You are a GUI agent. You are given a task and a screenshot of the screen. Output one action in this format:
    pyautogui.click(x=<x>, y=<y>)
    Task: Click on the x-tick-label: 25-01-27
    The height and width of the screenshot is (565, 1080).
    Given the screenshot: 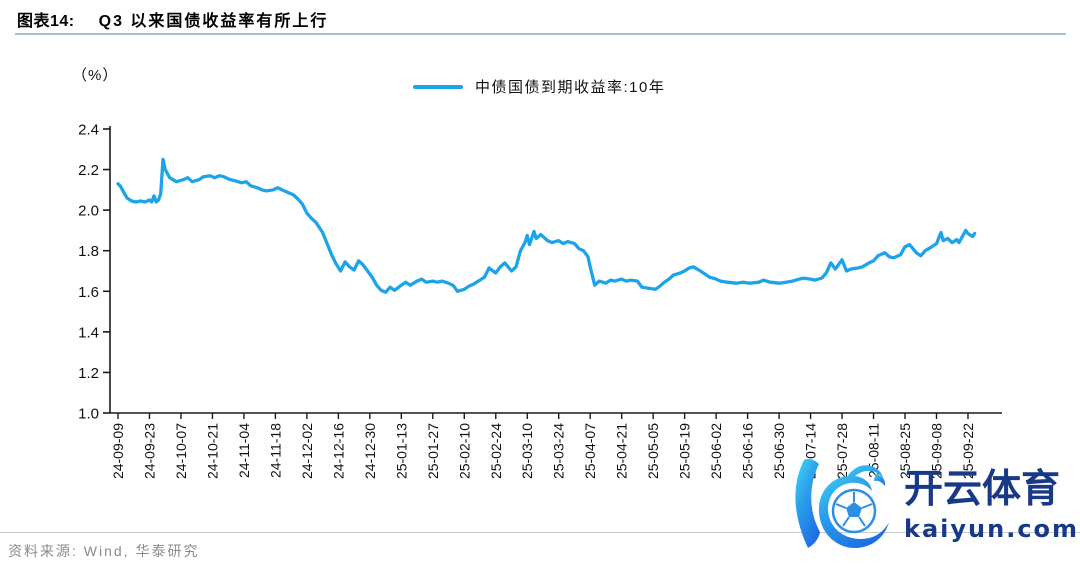 What is the action you would take?
    pyautogui.click(x=433, y=451)
    